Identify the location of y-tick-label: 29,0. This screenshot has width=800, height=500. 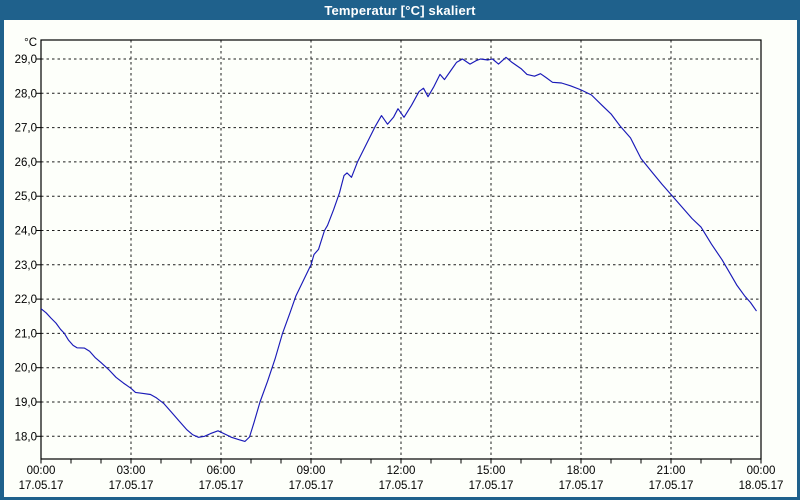
(26, 60).